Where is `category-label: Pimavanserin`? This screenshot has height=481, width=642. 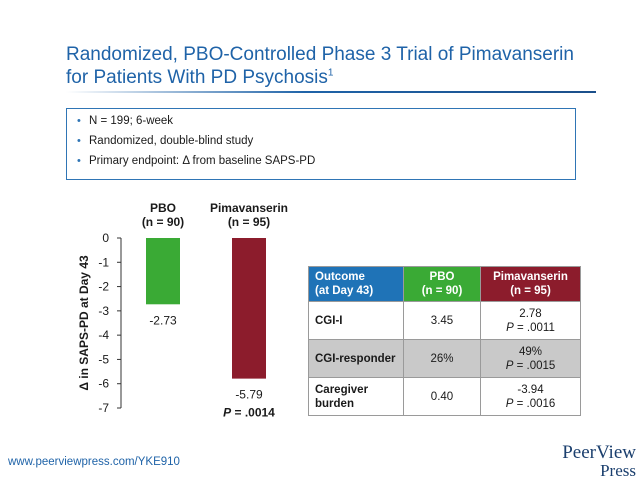
category-label: Pimavanserin is located at coordinates (249, 208).